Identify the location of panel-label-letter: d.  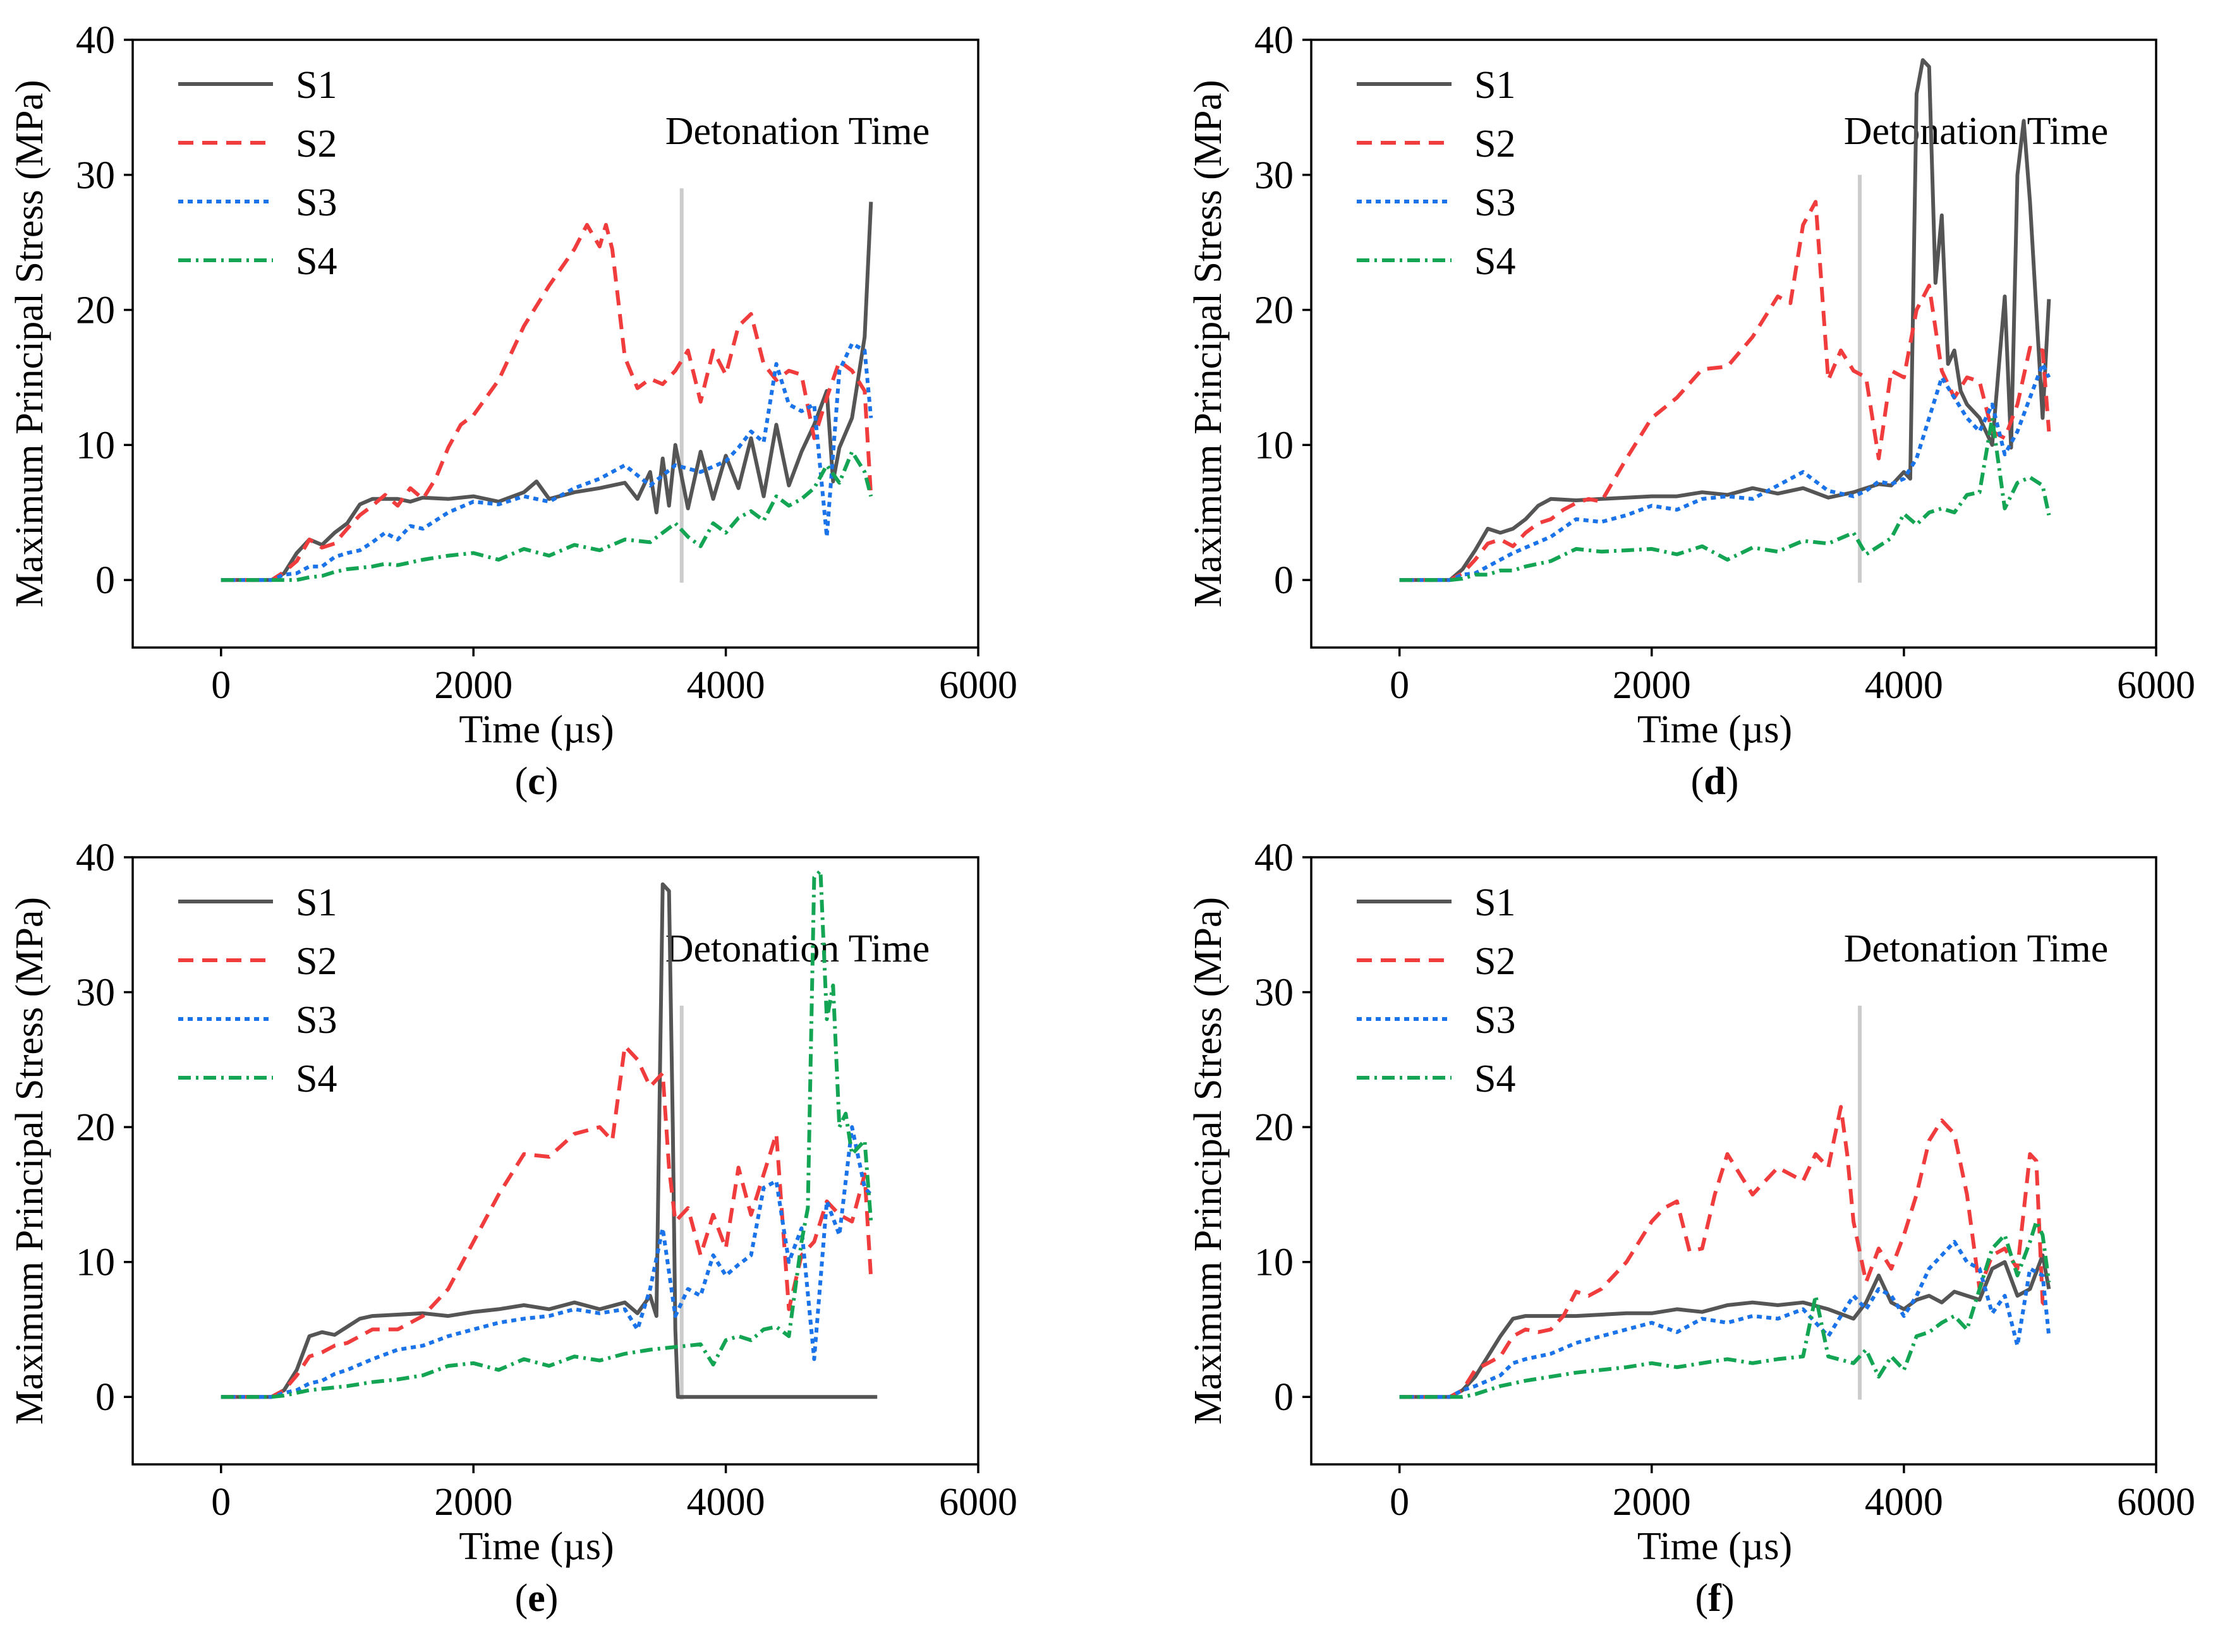
(1714, 781).